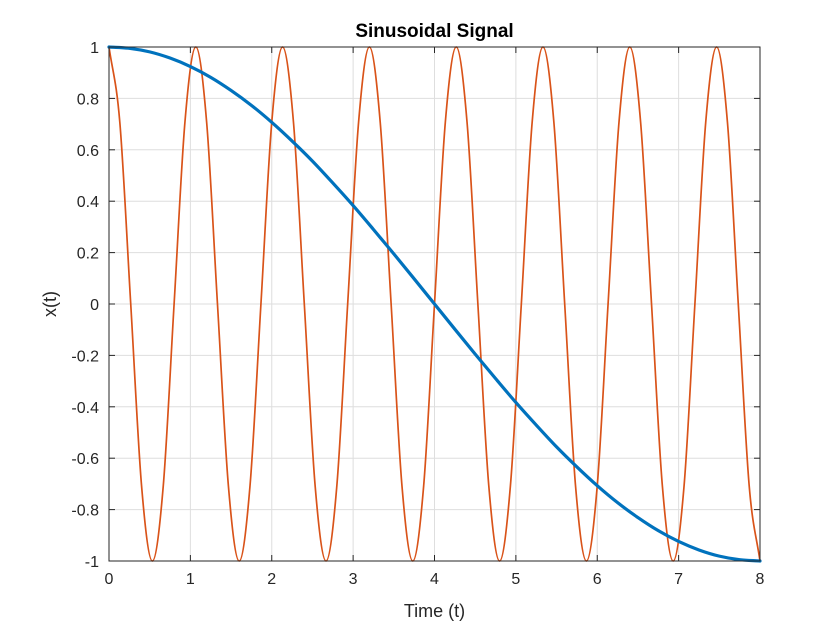 The width and height of the screenshot is (840, 630). What do you see at coordinates (515, 579) in the screenshot?
I see `x-tick-label: 5` at bounding box center [515, 579].